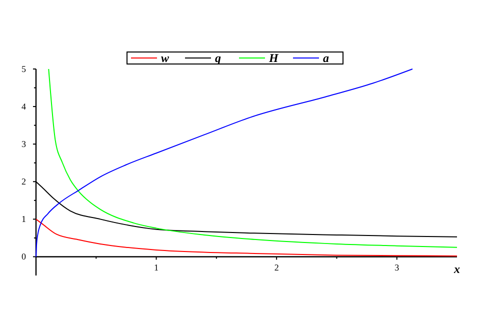  I want to click on y-tick-label: 3, so click(24, 144).